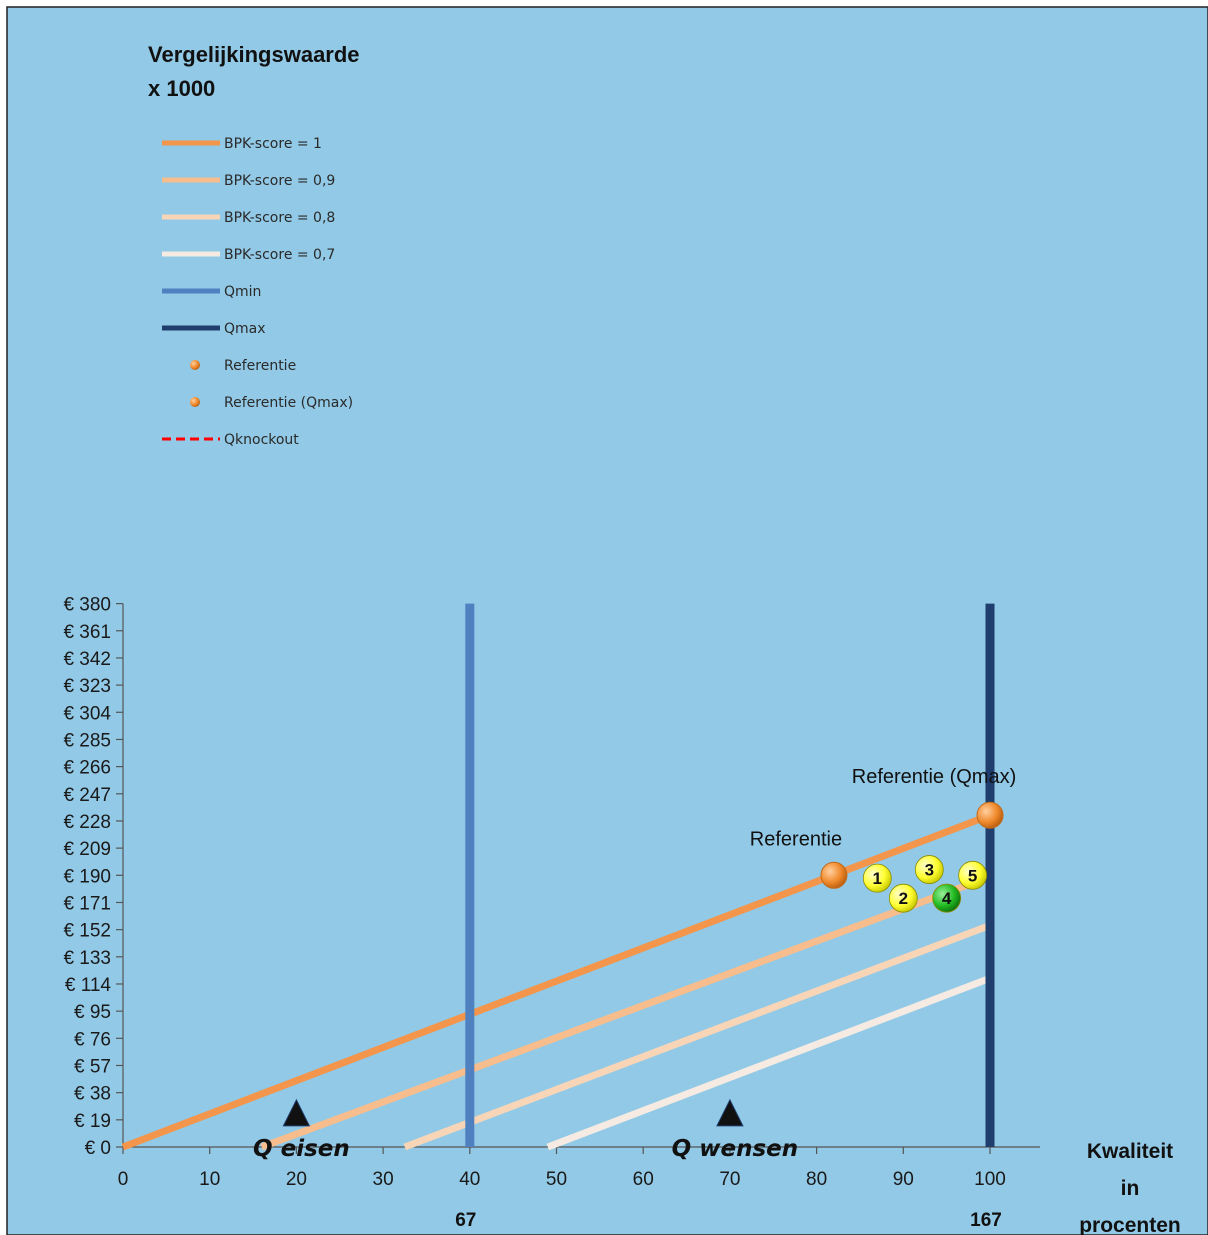 This screenshot has height=1235, width=1208. What do you see at coordinates (181, 88) in the screenshot?
I see `y-axis-title: x 1000` at bounding box center [181, 88].